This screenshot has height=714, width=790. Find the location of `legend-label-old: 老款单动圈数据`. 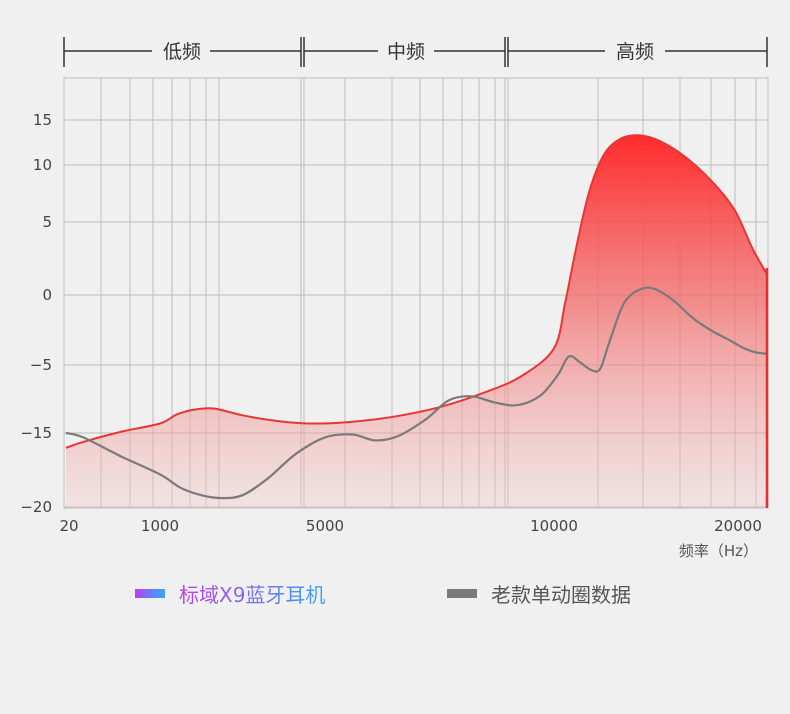

legend-label-old: 老款单动圈数据 is located at coordinates (561, 594).